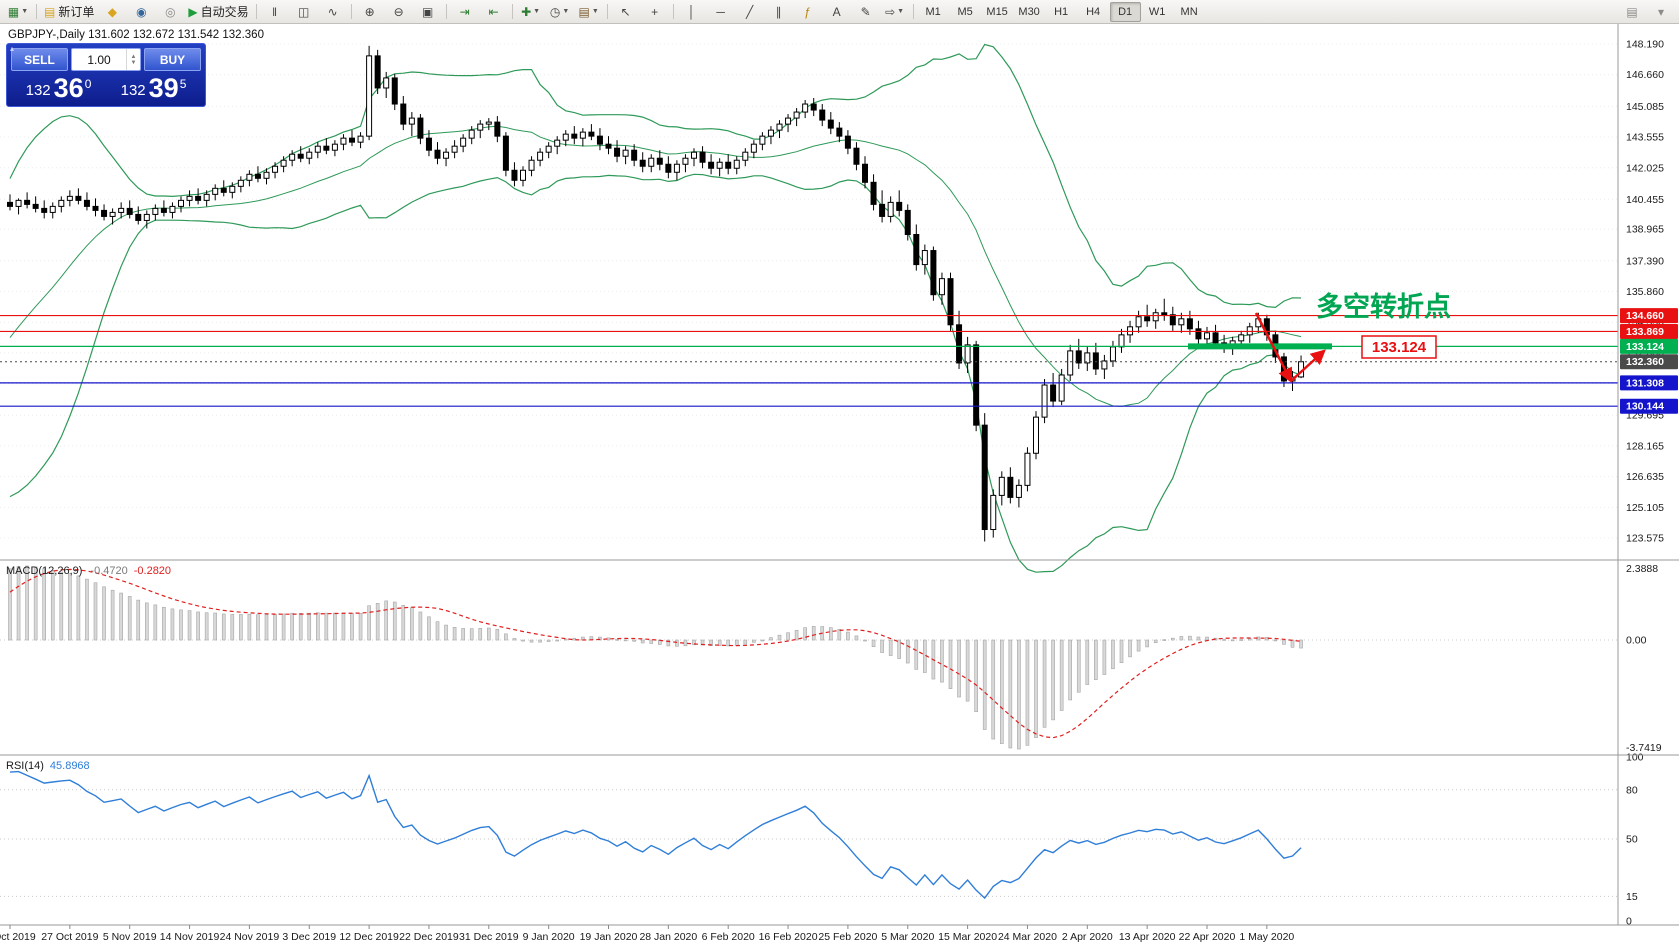 The height and width of the screenshot is (944, 1679). What do you see at coordinates (1383, 306) in the screenshot?
I see `turning-point-text: 多空转折点` at bounding box center [1383, 306].